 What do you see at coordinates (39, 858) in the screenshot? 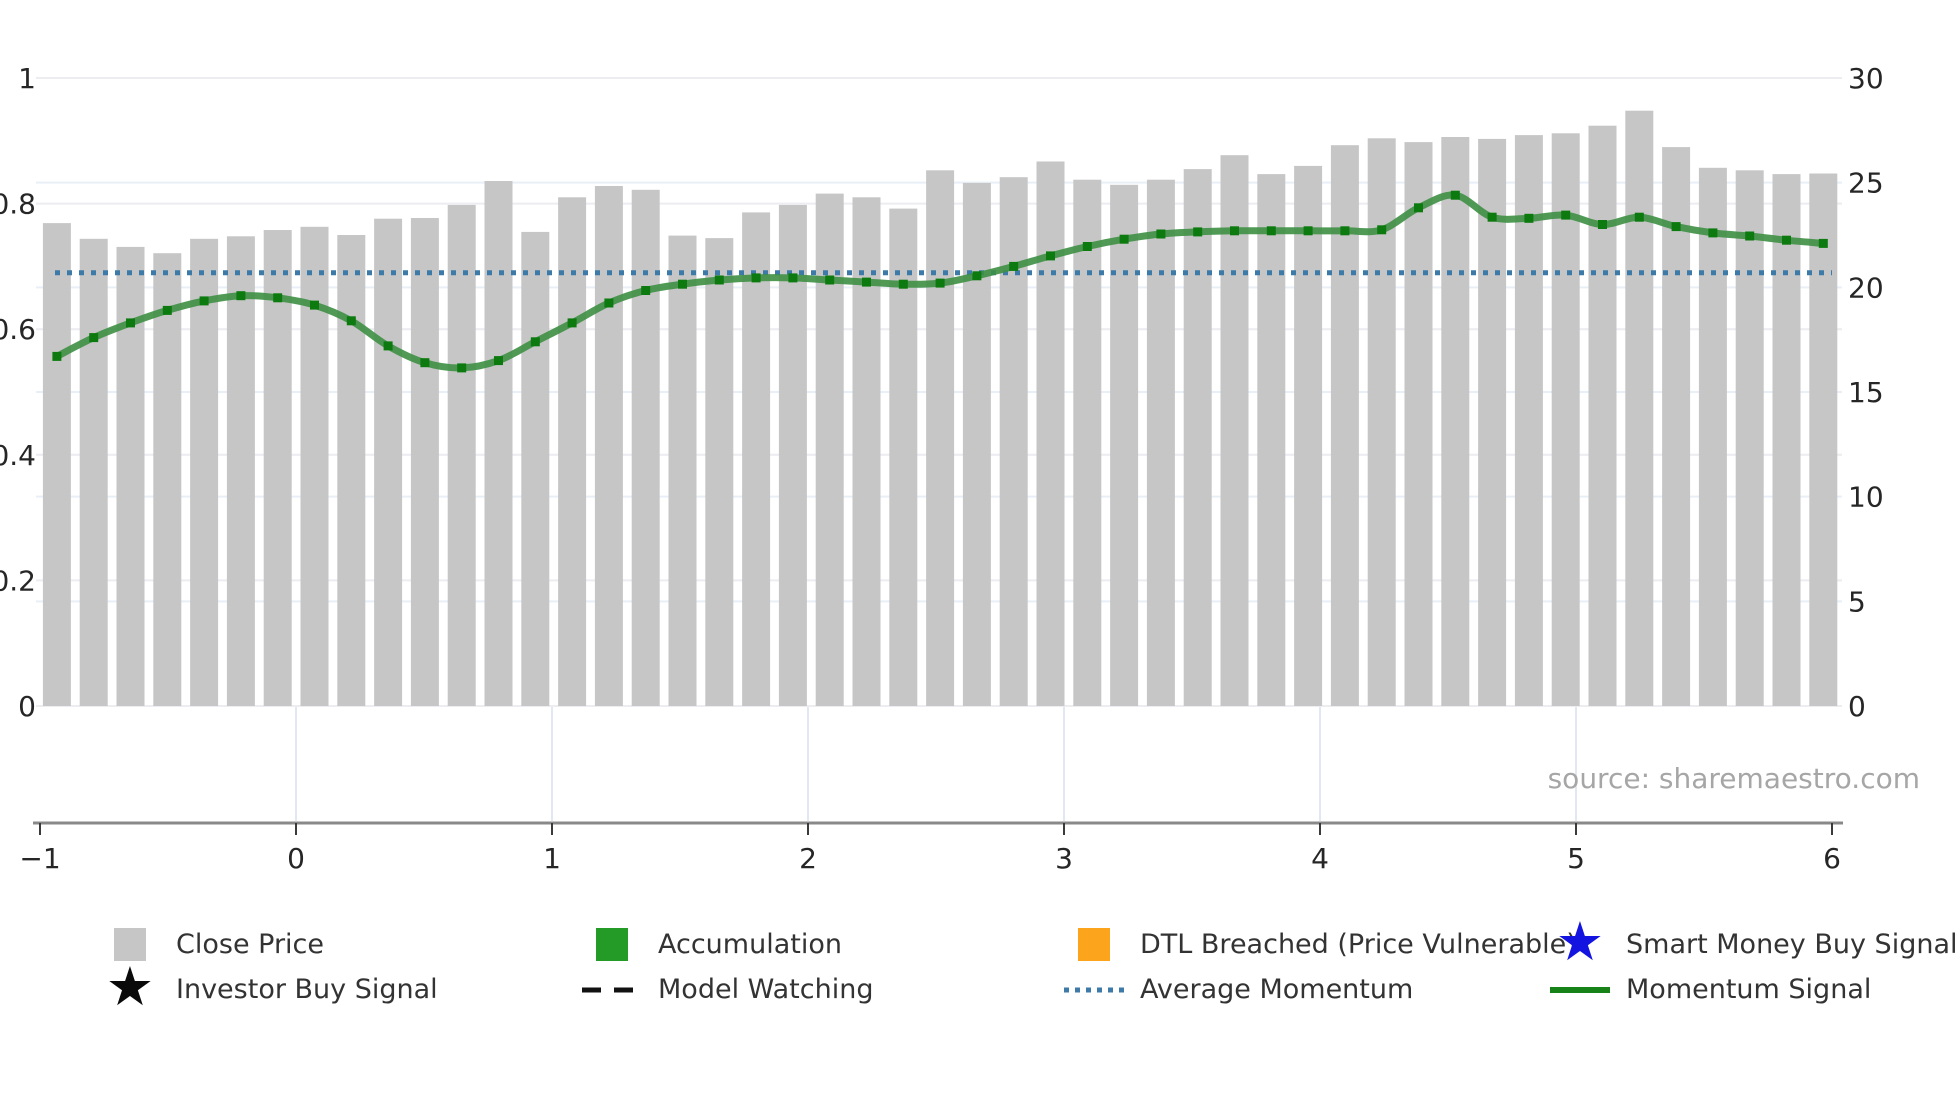
I see `svg-text: −1` at bounding box center [39, 858].